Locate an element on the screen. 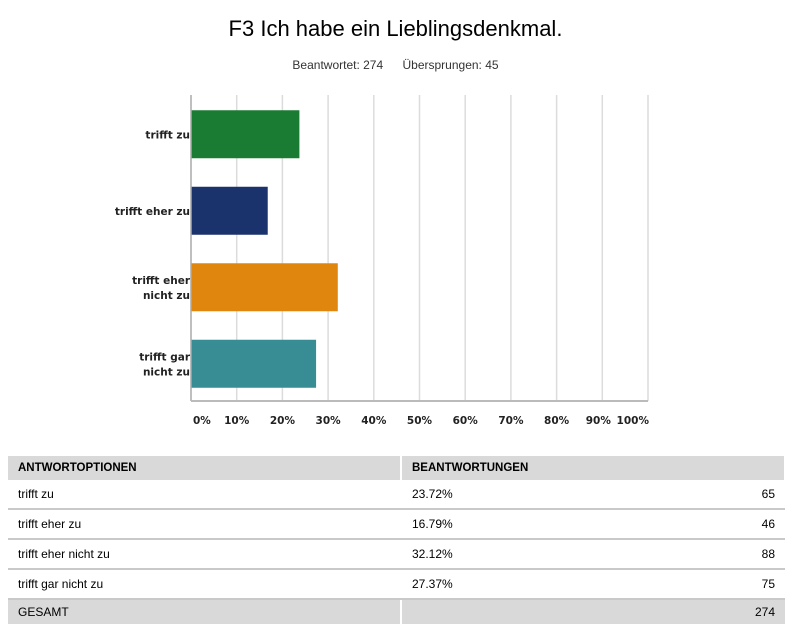 The width and height of the screenshot is (791, 624). response-count: 75 is located at coordinates (768, 584).